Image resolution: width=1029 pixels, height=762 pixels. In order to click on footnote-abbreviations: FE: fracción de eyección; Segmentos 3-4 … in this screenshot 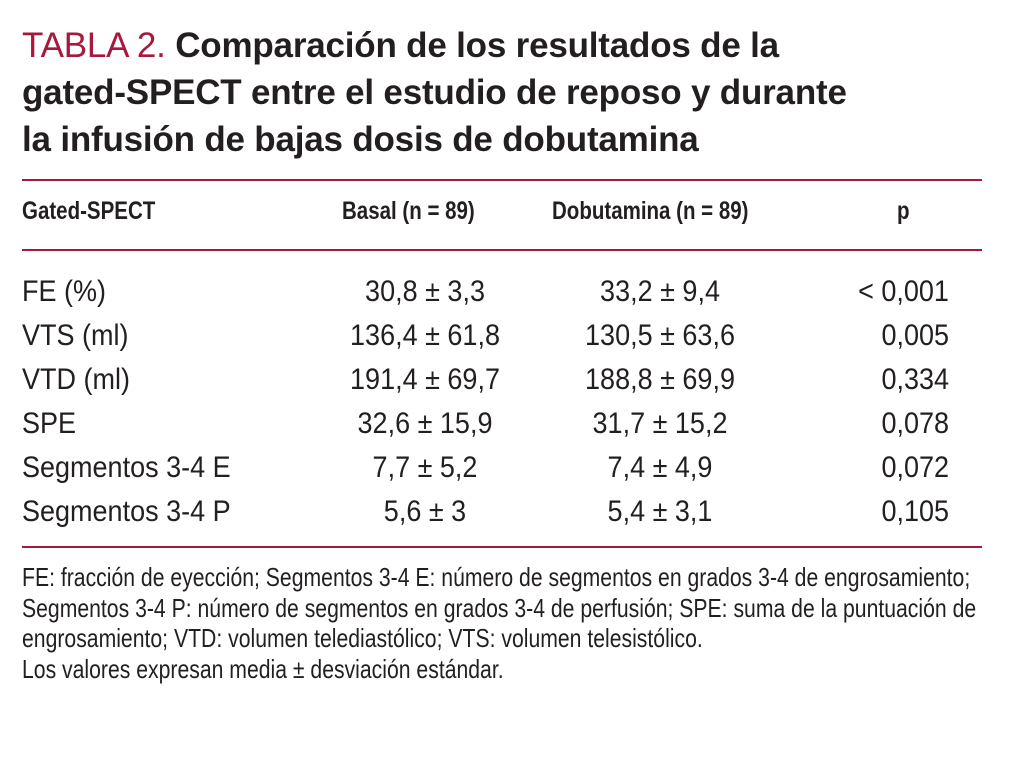, I will do `click(499, 607)`.